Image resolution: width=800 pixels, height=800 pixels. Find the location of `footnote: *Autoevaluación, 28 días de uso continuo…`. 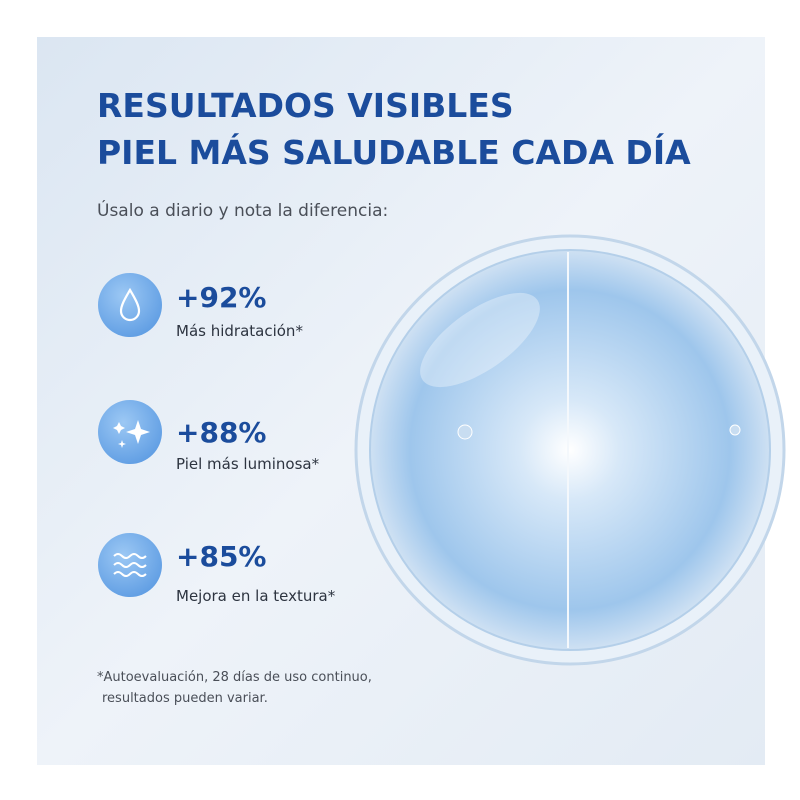

footnote: *Autoevaluación, 28 días de uso continuo… is located at coordinates (234, 677).